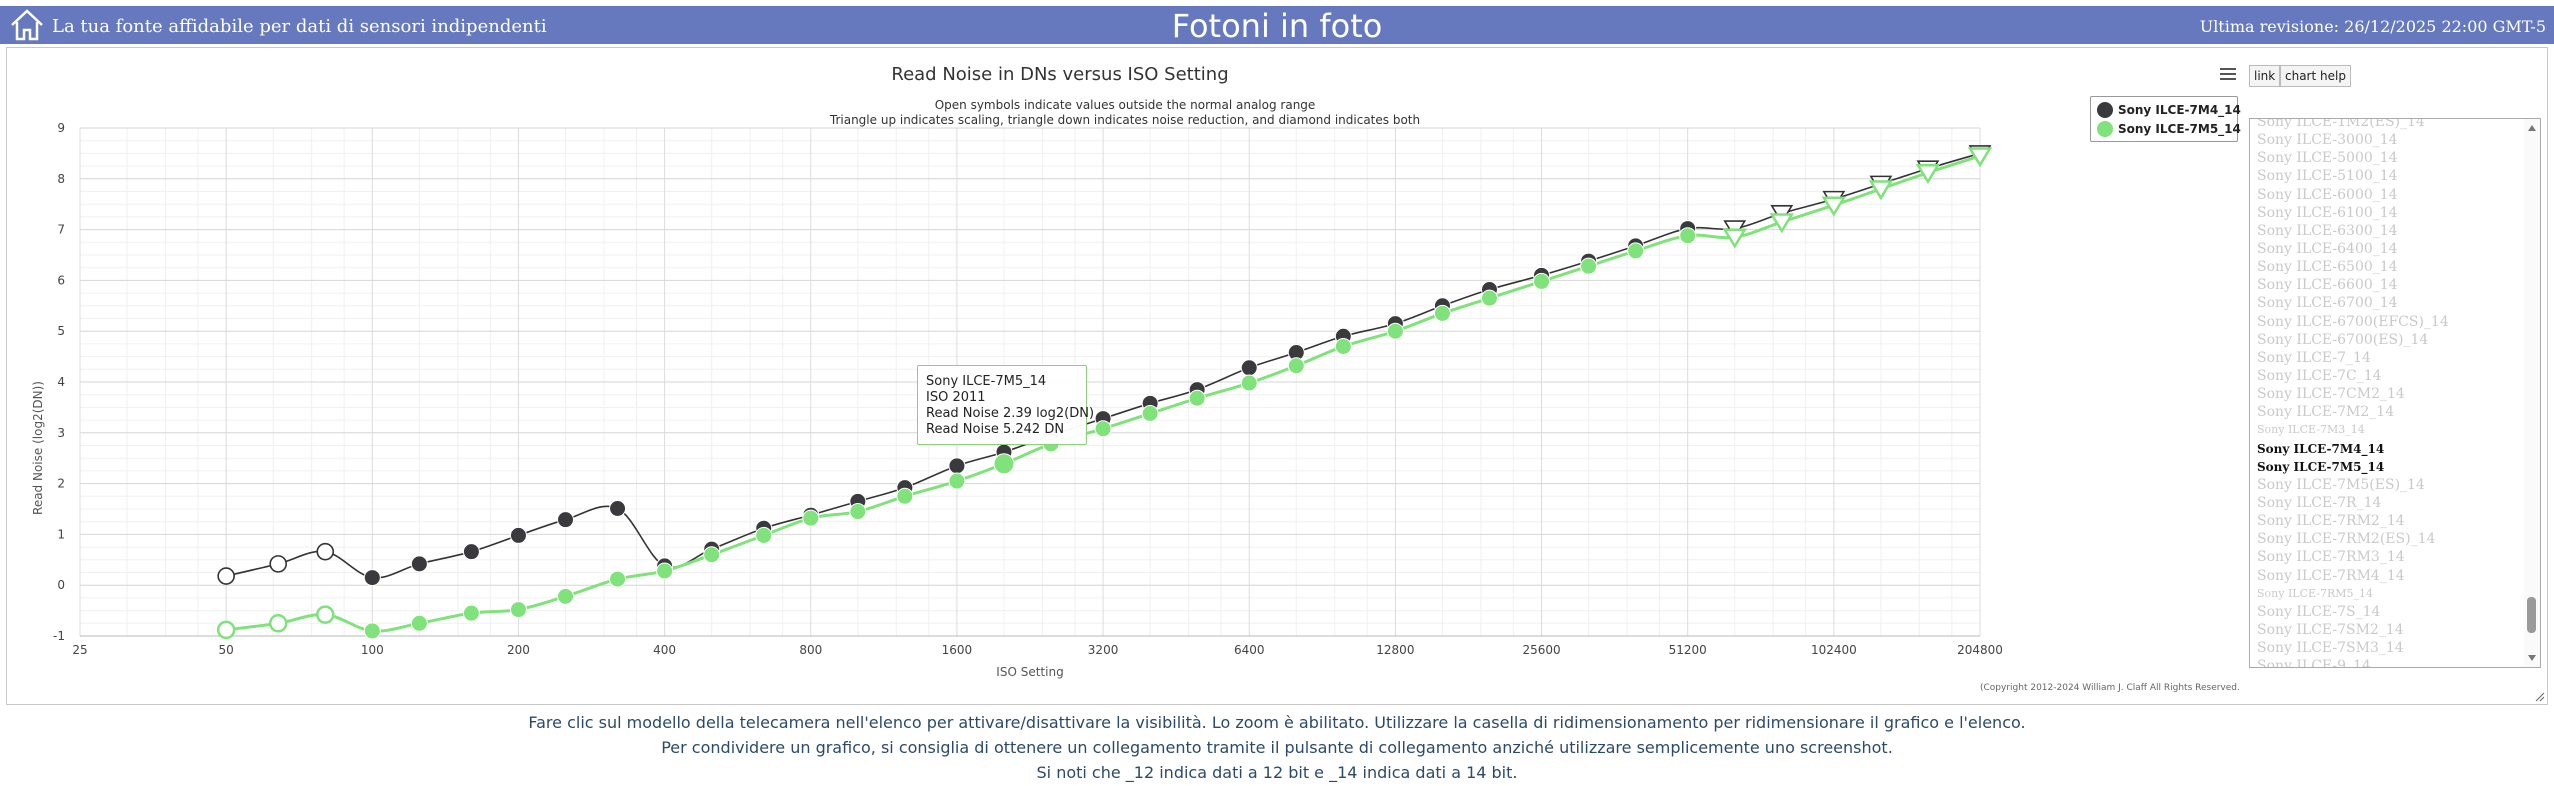  I want to click on scroll-down-icon, so click(2532, 658).